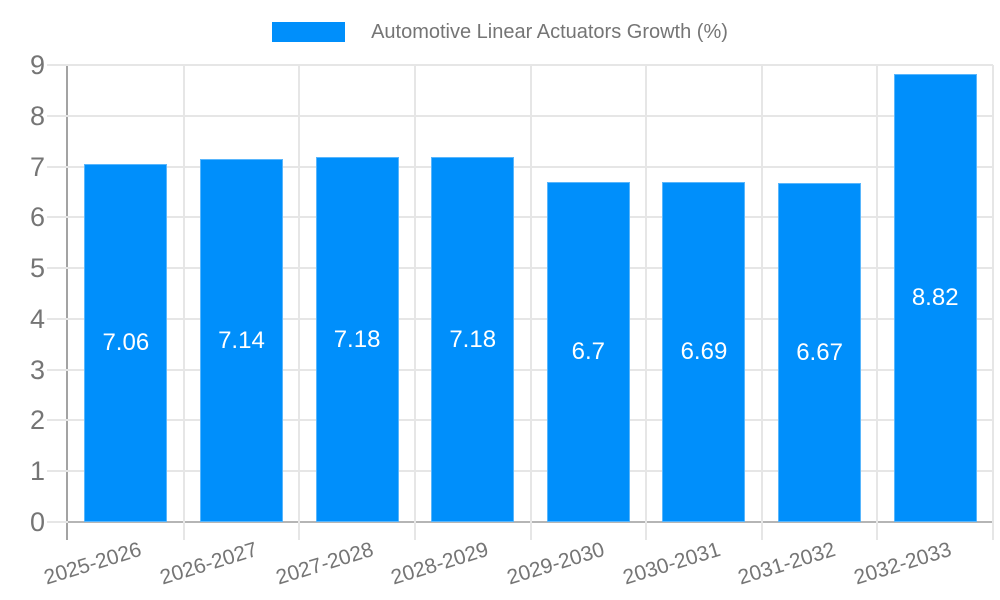 The image size is (1000, 600). I want to click on y-axis-label: 4, so click(37, 318).